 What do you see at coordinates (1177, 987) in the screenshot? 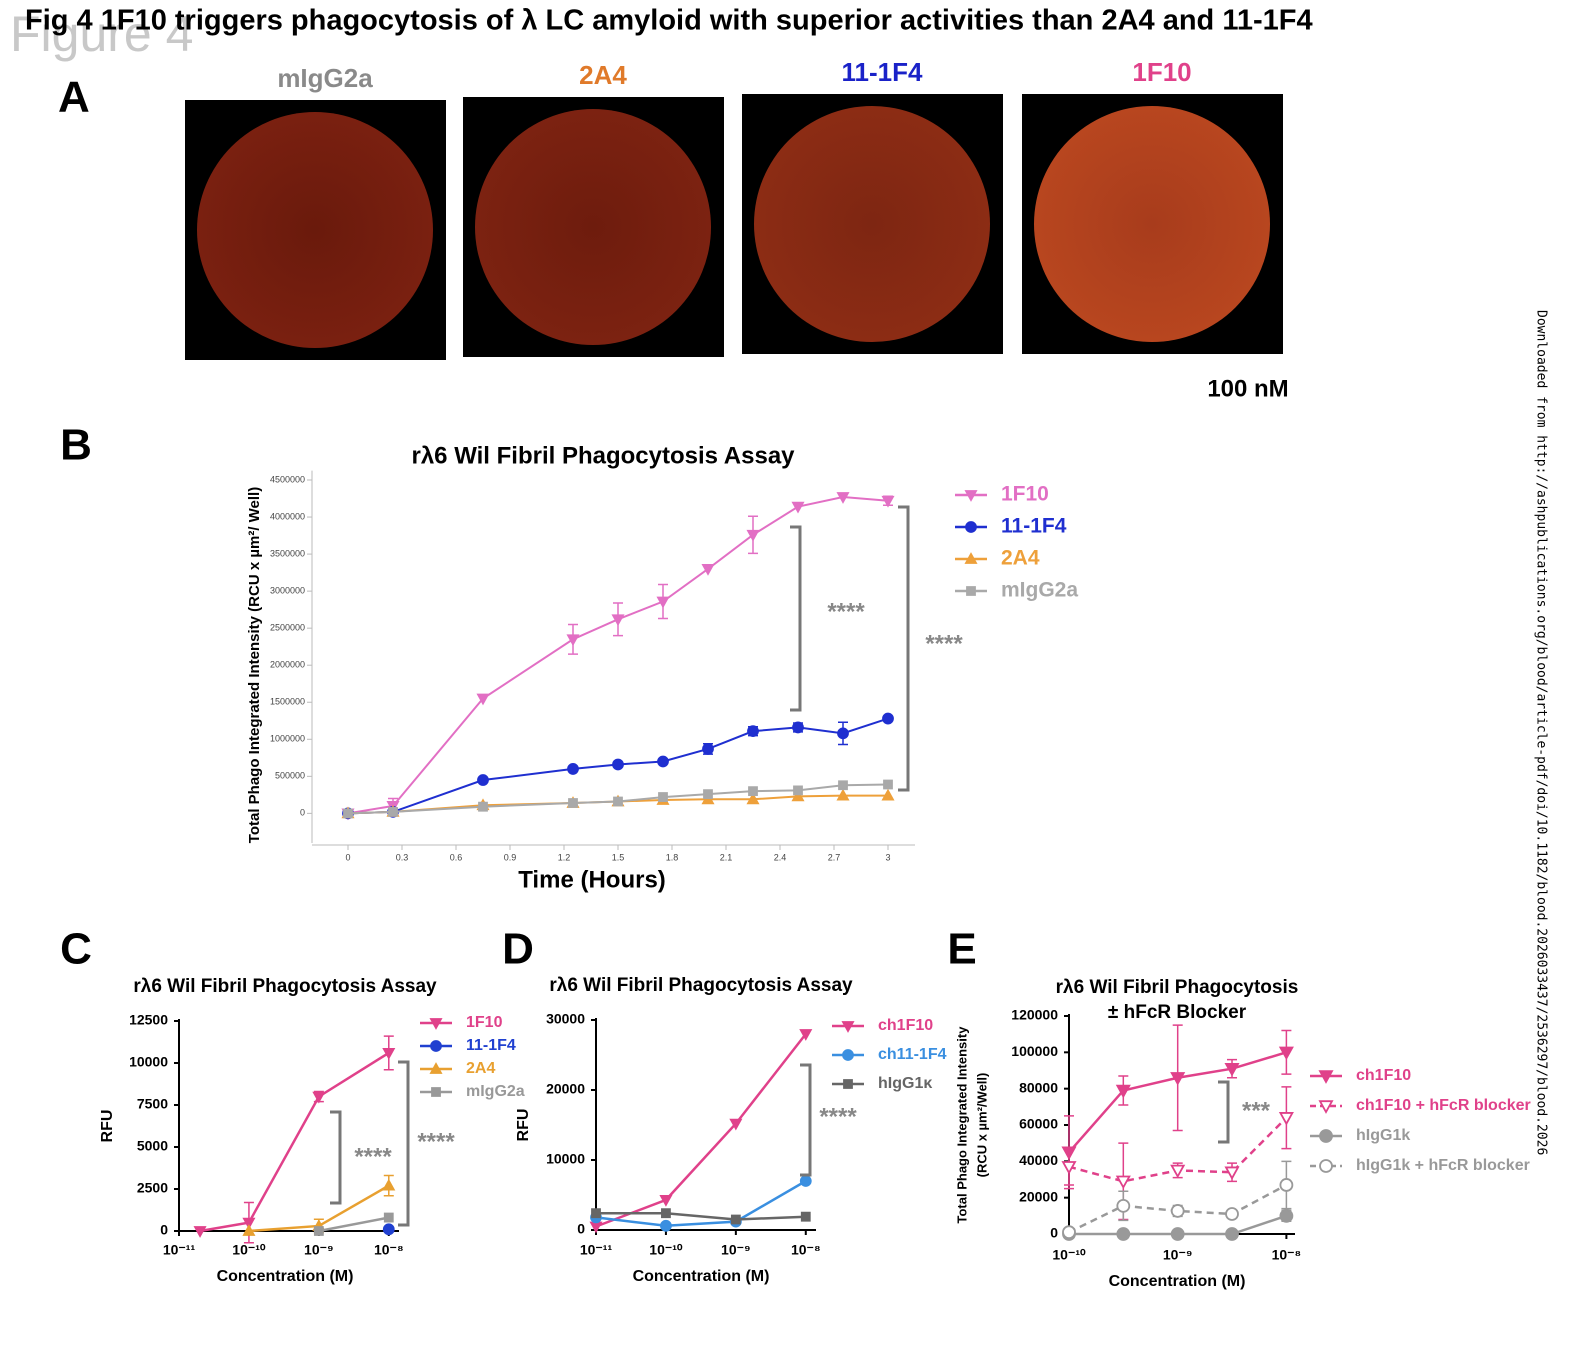
I see `chart-title: rλ6 Wil Fibril Phagocytosis` at bounding box center [1177, 987].